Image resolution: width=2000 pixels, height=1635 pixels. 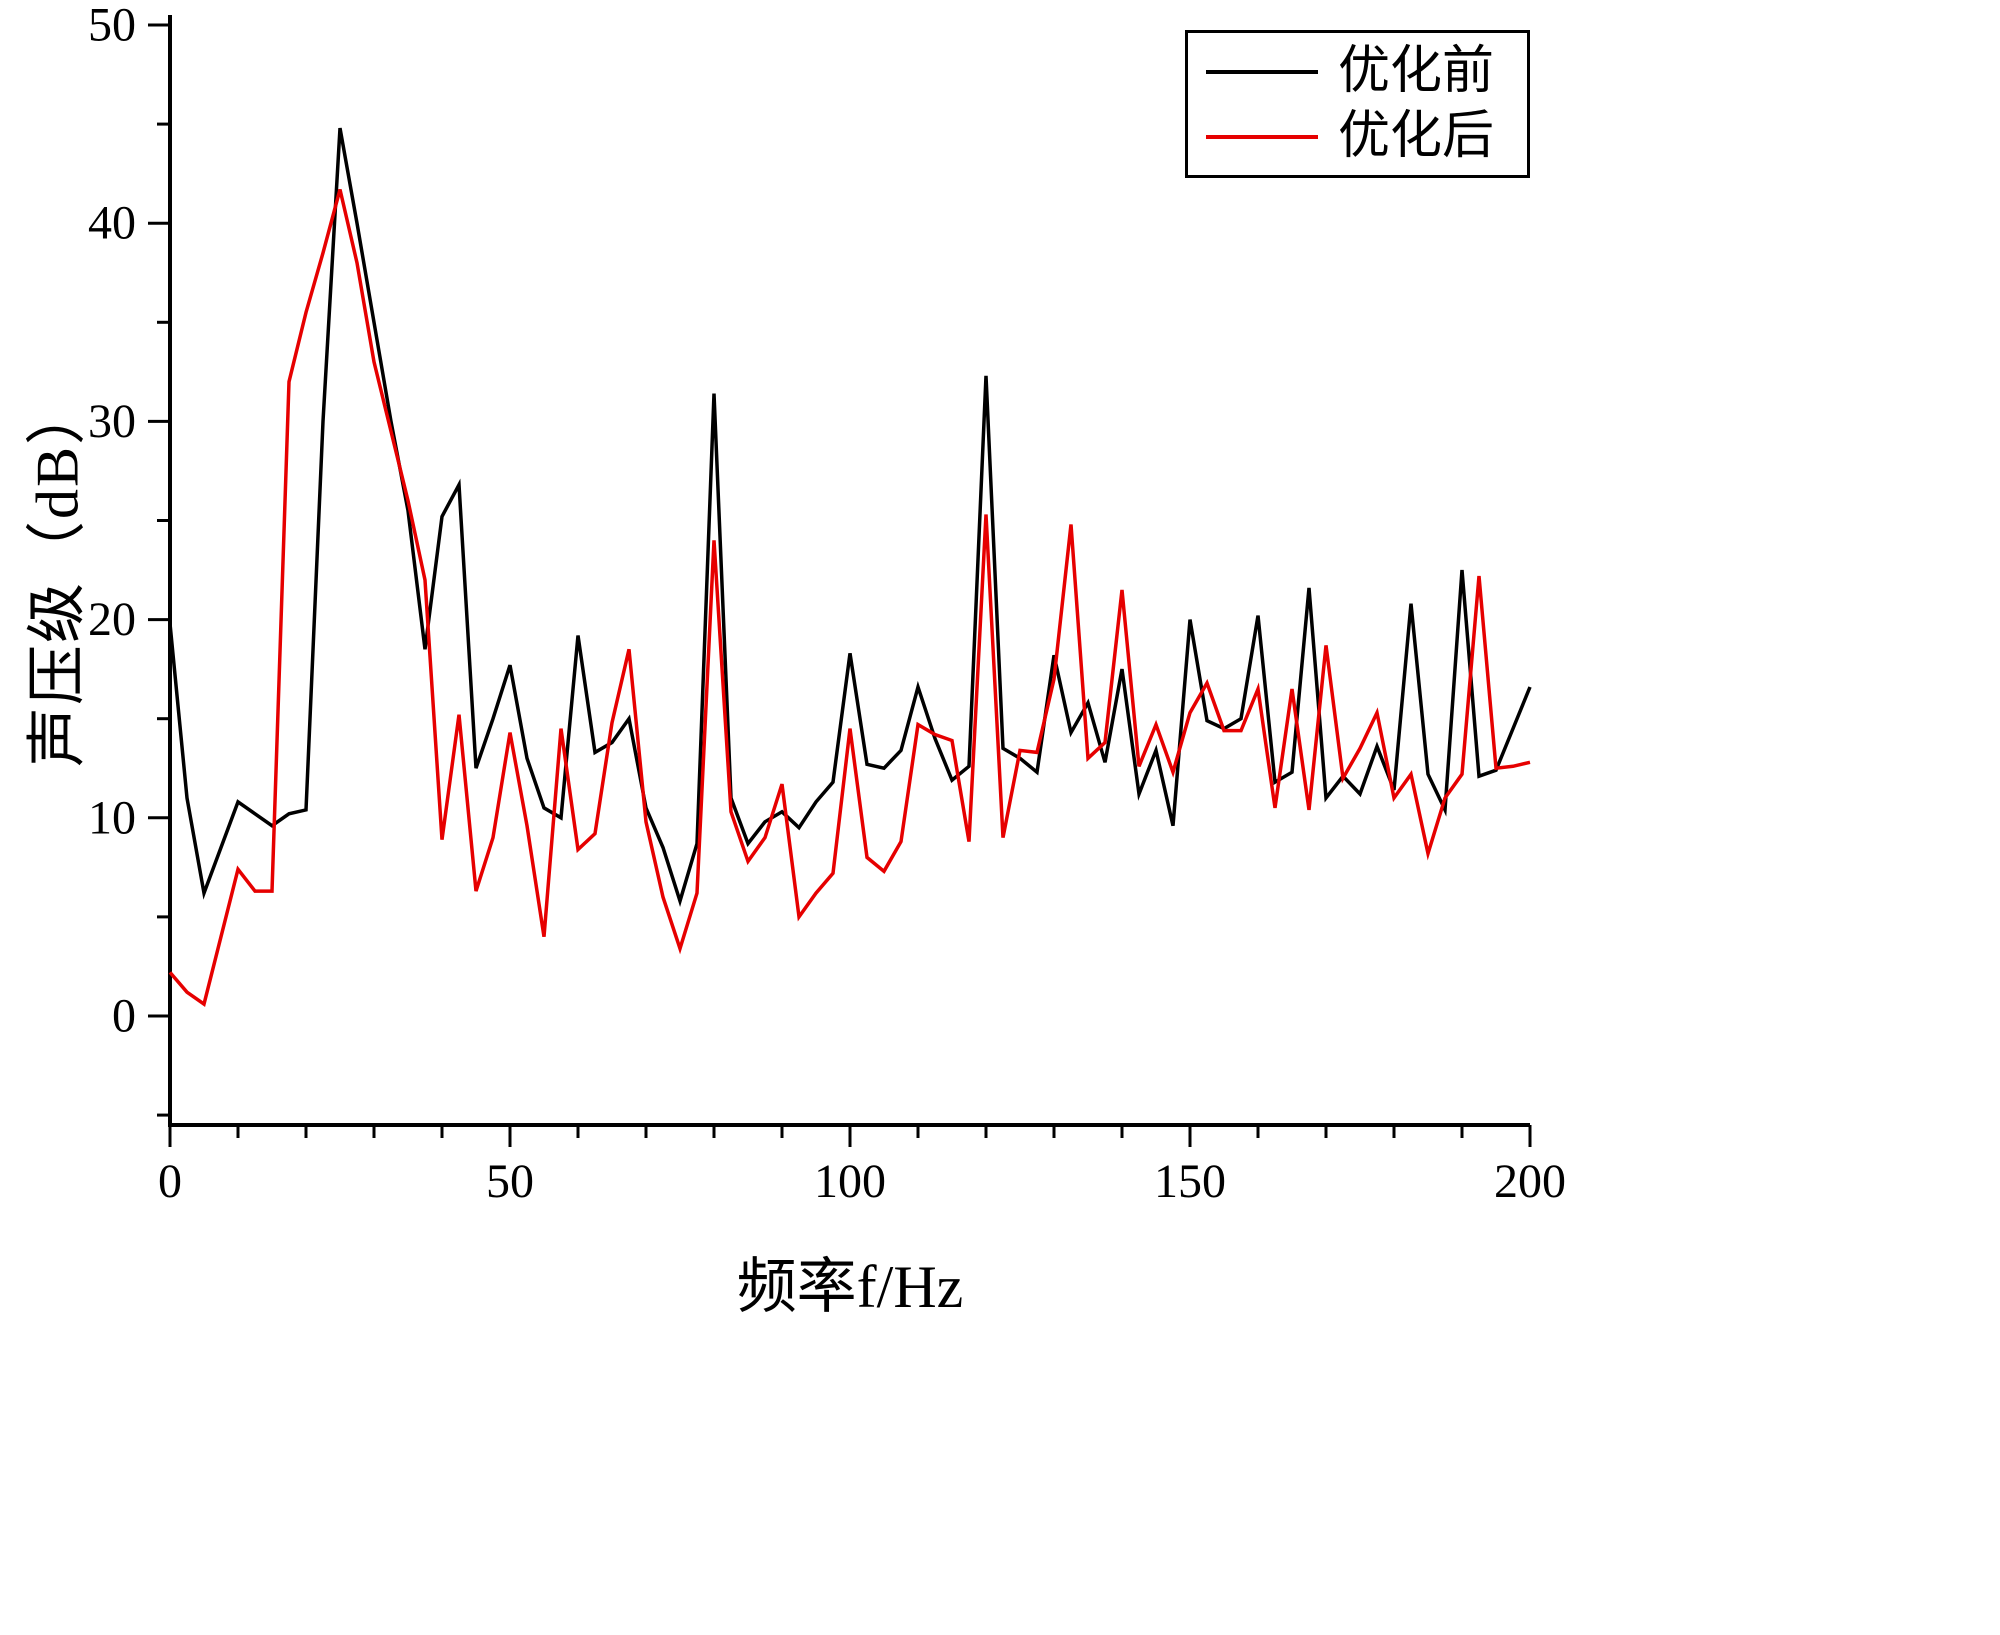 What do you see at coordinates (124, 1015) in the screenshot?
I see `y-tick-label: 0` at bounding box center [124, 1015].